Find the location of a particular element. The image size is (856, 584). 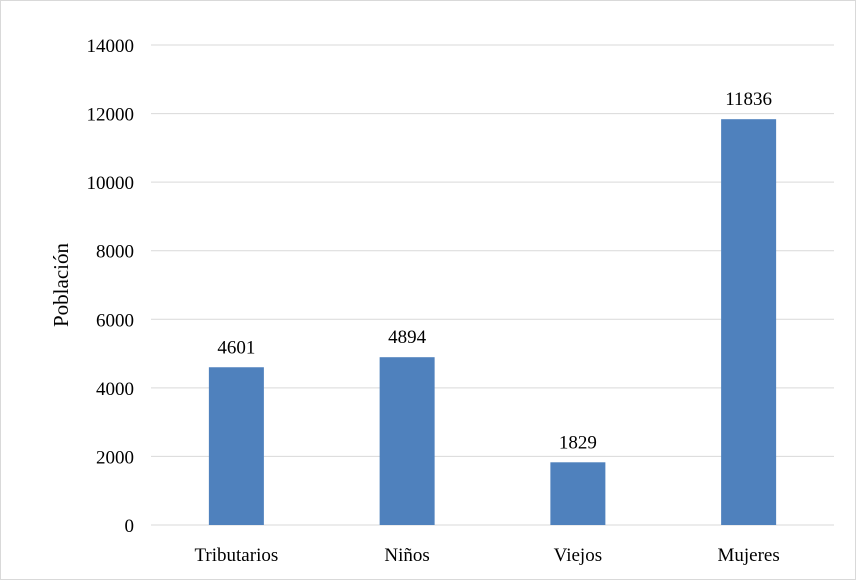

x-tick-label: Tributarios is located at coordinates (236, 555).